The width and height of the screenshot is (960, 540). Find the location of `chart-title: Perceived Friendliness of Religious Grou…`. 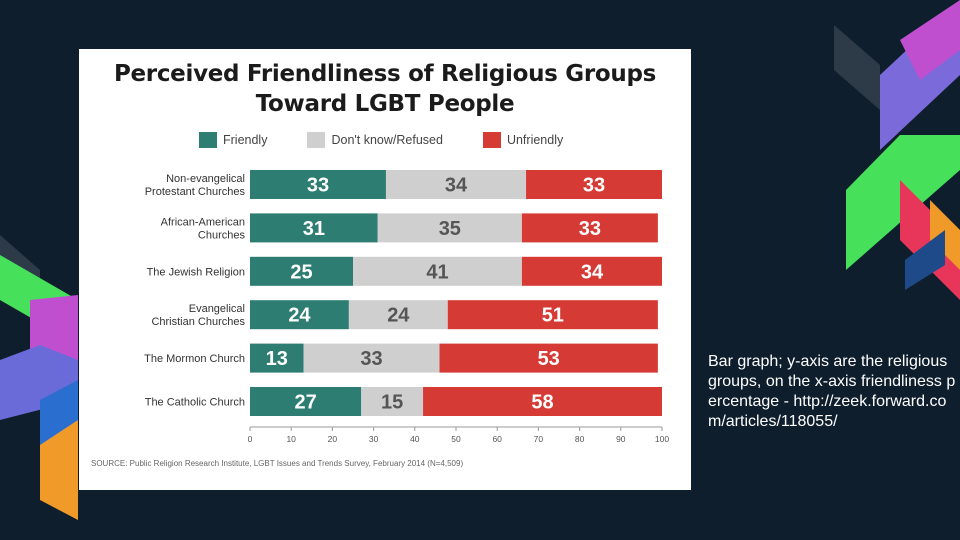

chart-title: Perceived Friendliness of Religious Grou… is located at coordinates (385, 89).